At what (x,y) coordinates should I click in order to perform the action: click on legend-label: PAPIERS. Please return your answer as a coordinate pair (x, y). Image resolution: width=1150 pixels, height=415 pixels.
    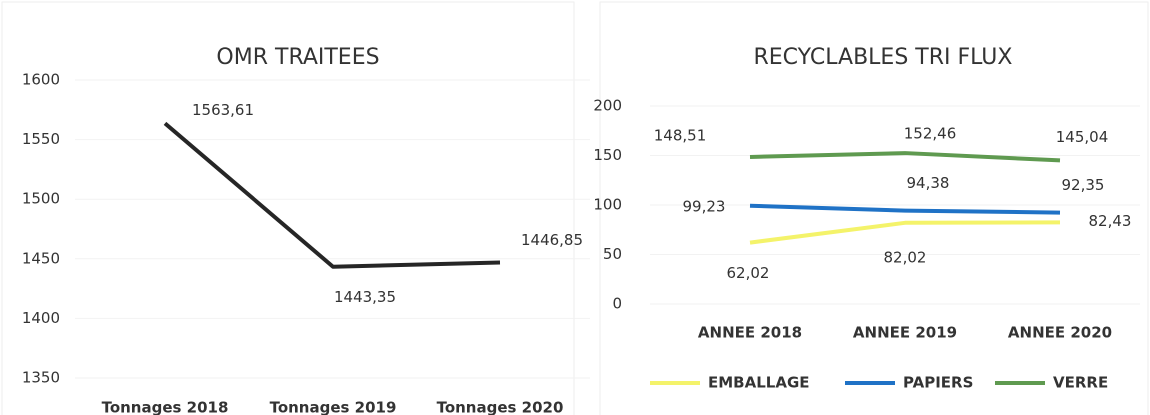
    Looking at the image, I should click on (938, 383).